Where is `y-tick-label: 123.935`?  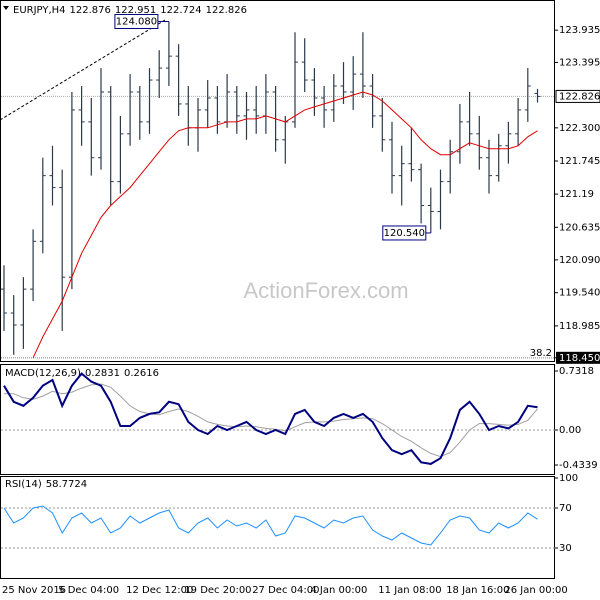
y-tick-label: 123.935 is located at coordinates (579, 30).